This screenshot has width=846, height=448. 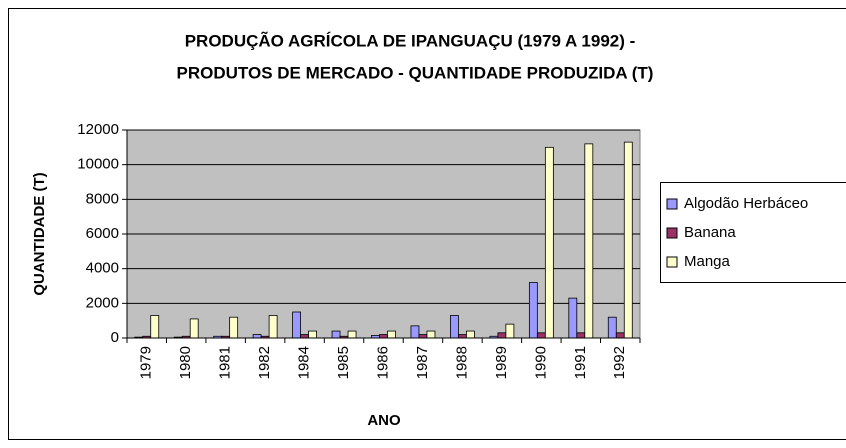 I want to click on x-tick-label: 1980, so click(x=185, y=362).